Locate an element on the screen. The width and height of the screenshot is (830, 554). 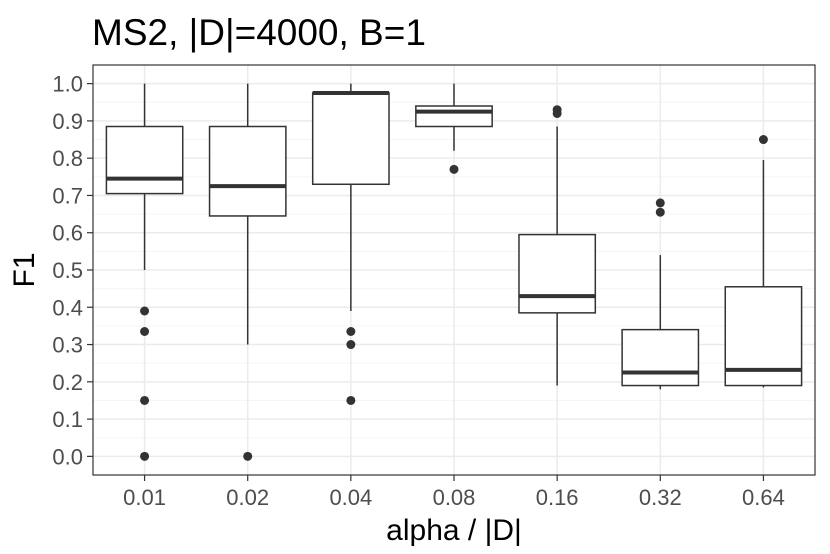
y-tick-label: 0.9 is located at coordinates (67, 121).